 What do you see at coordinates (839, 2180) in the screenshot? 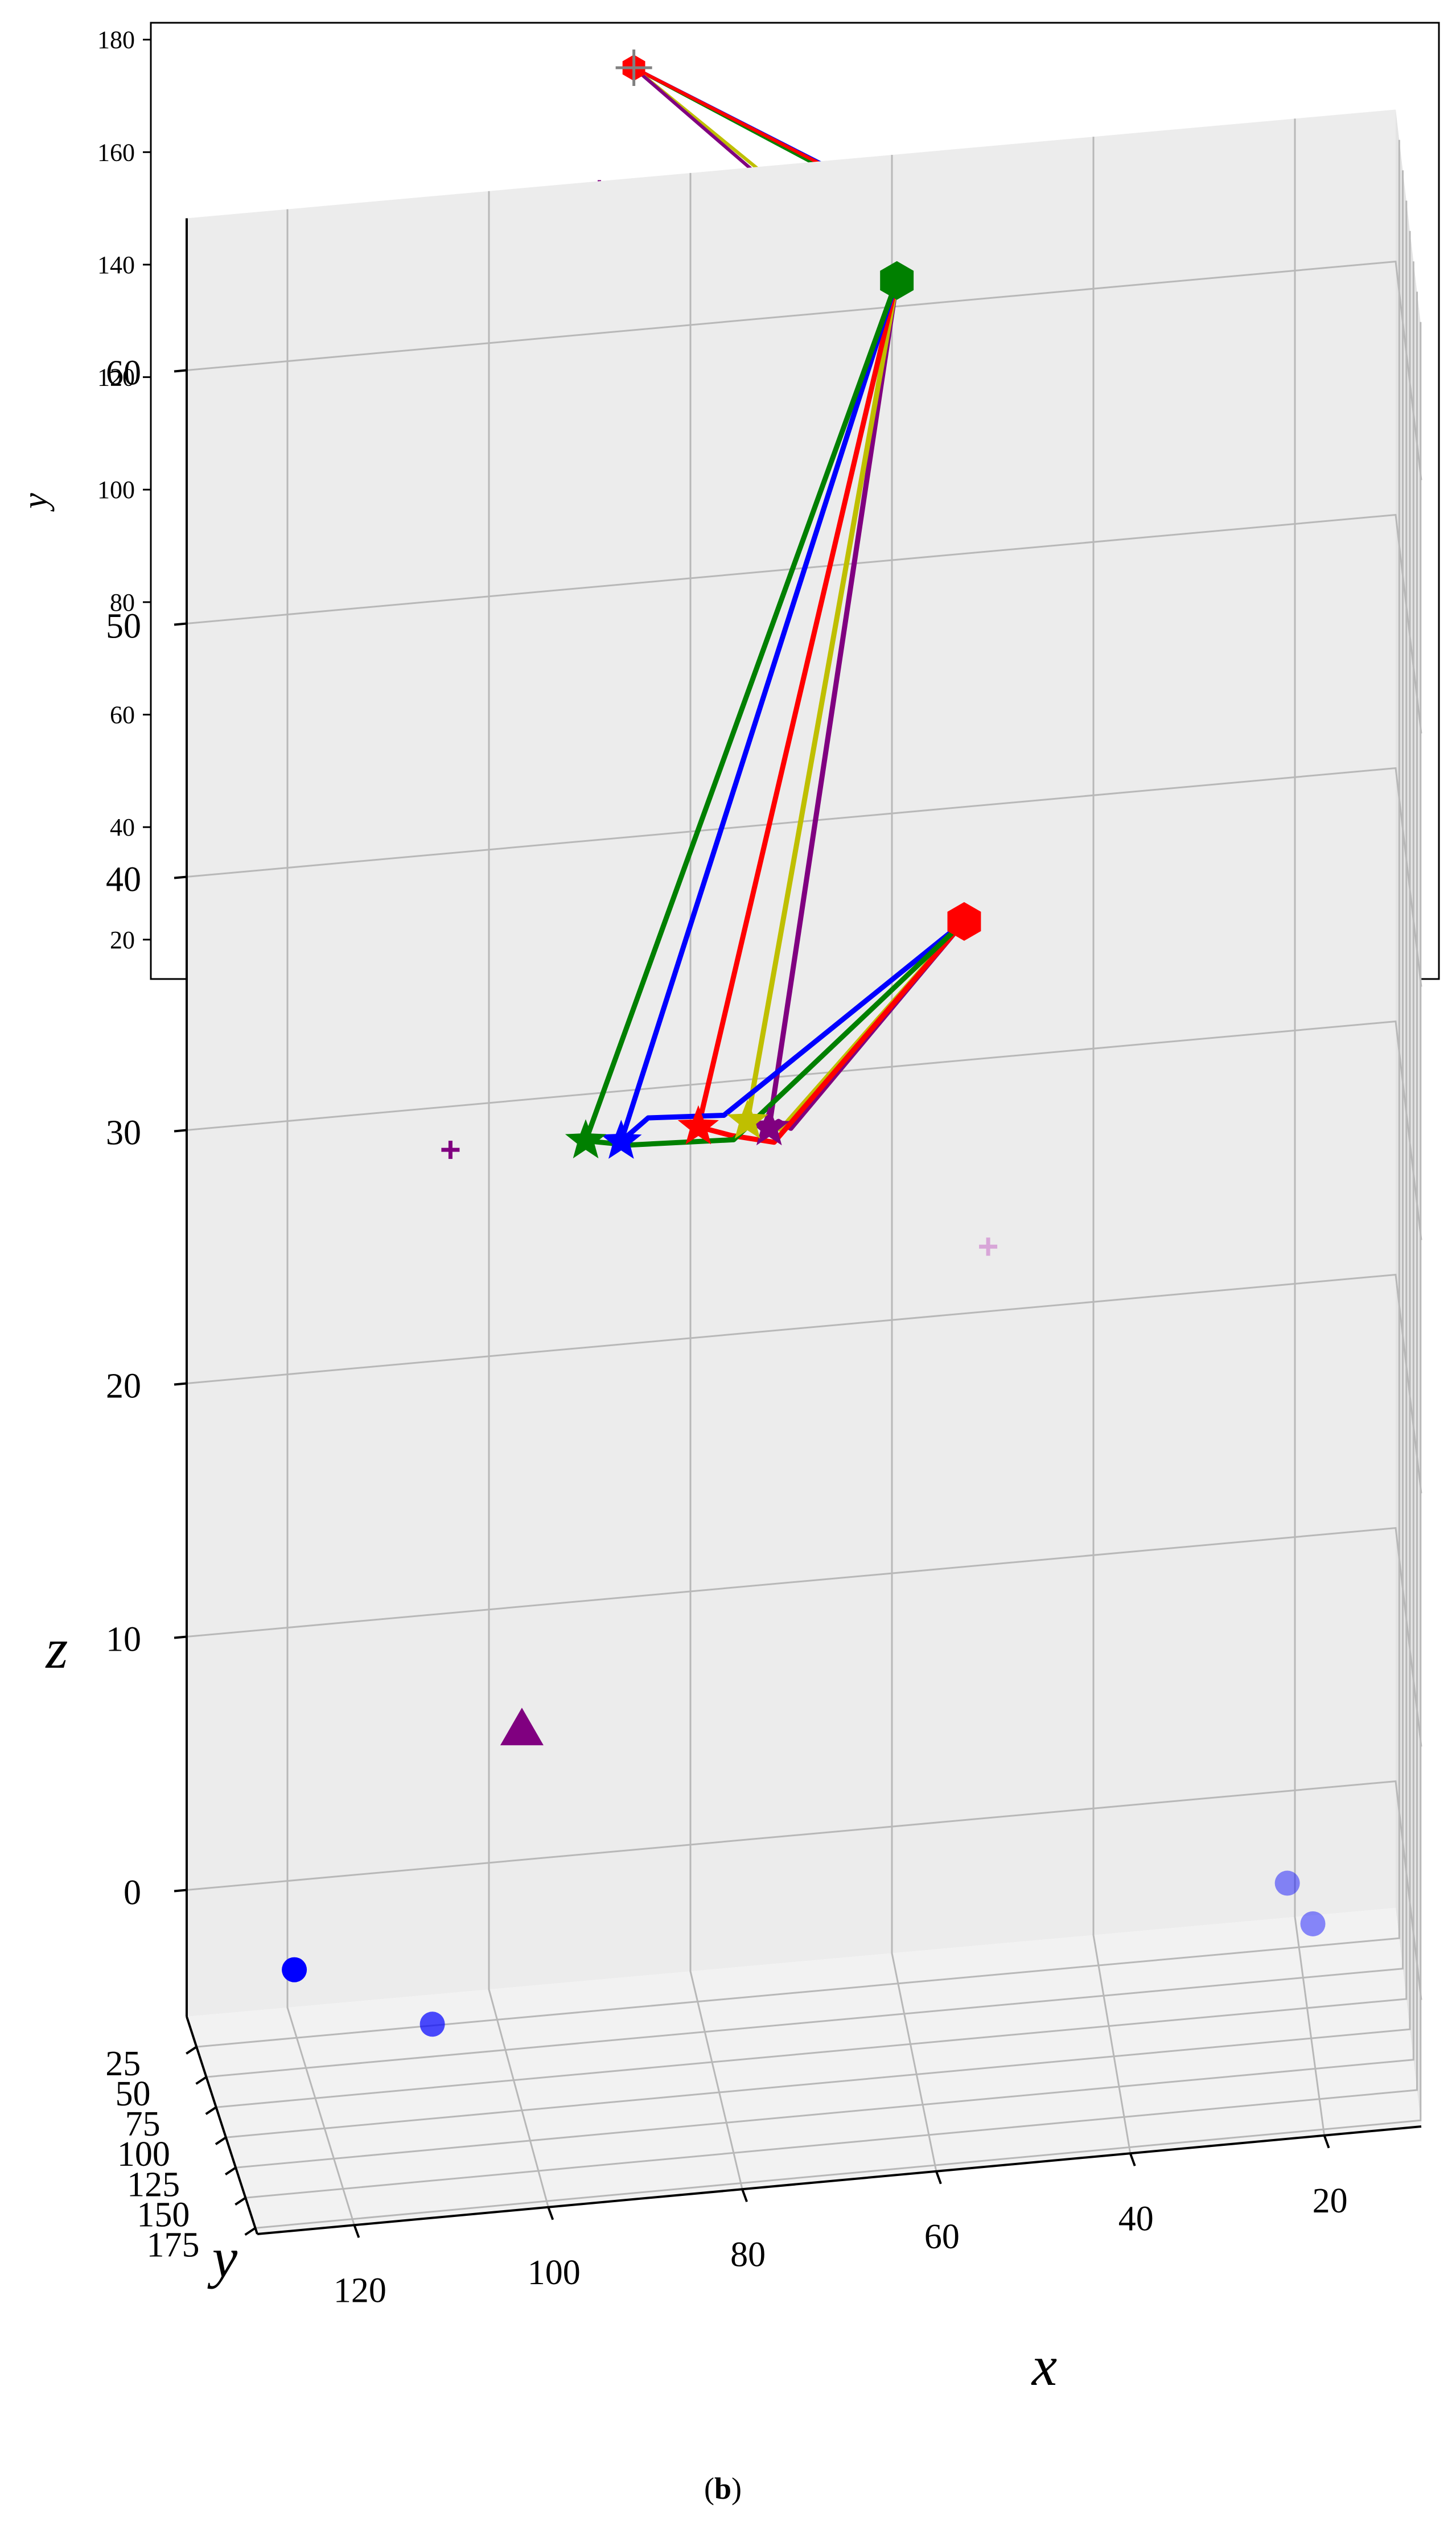
I see `x-axis-line` at bounding box center [839, 2180].